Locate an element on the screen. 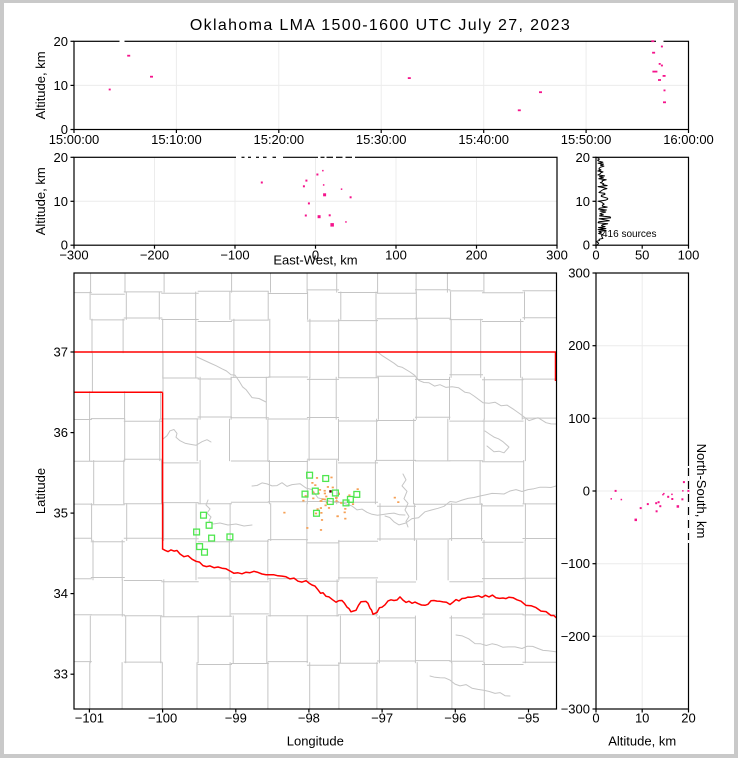  svg-text: 16:00:00 is located at coordinates (688, 139).